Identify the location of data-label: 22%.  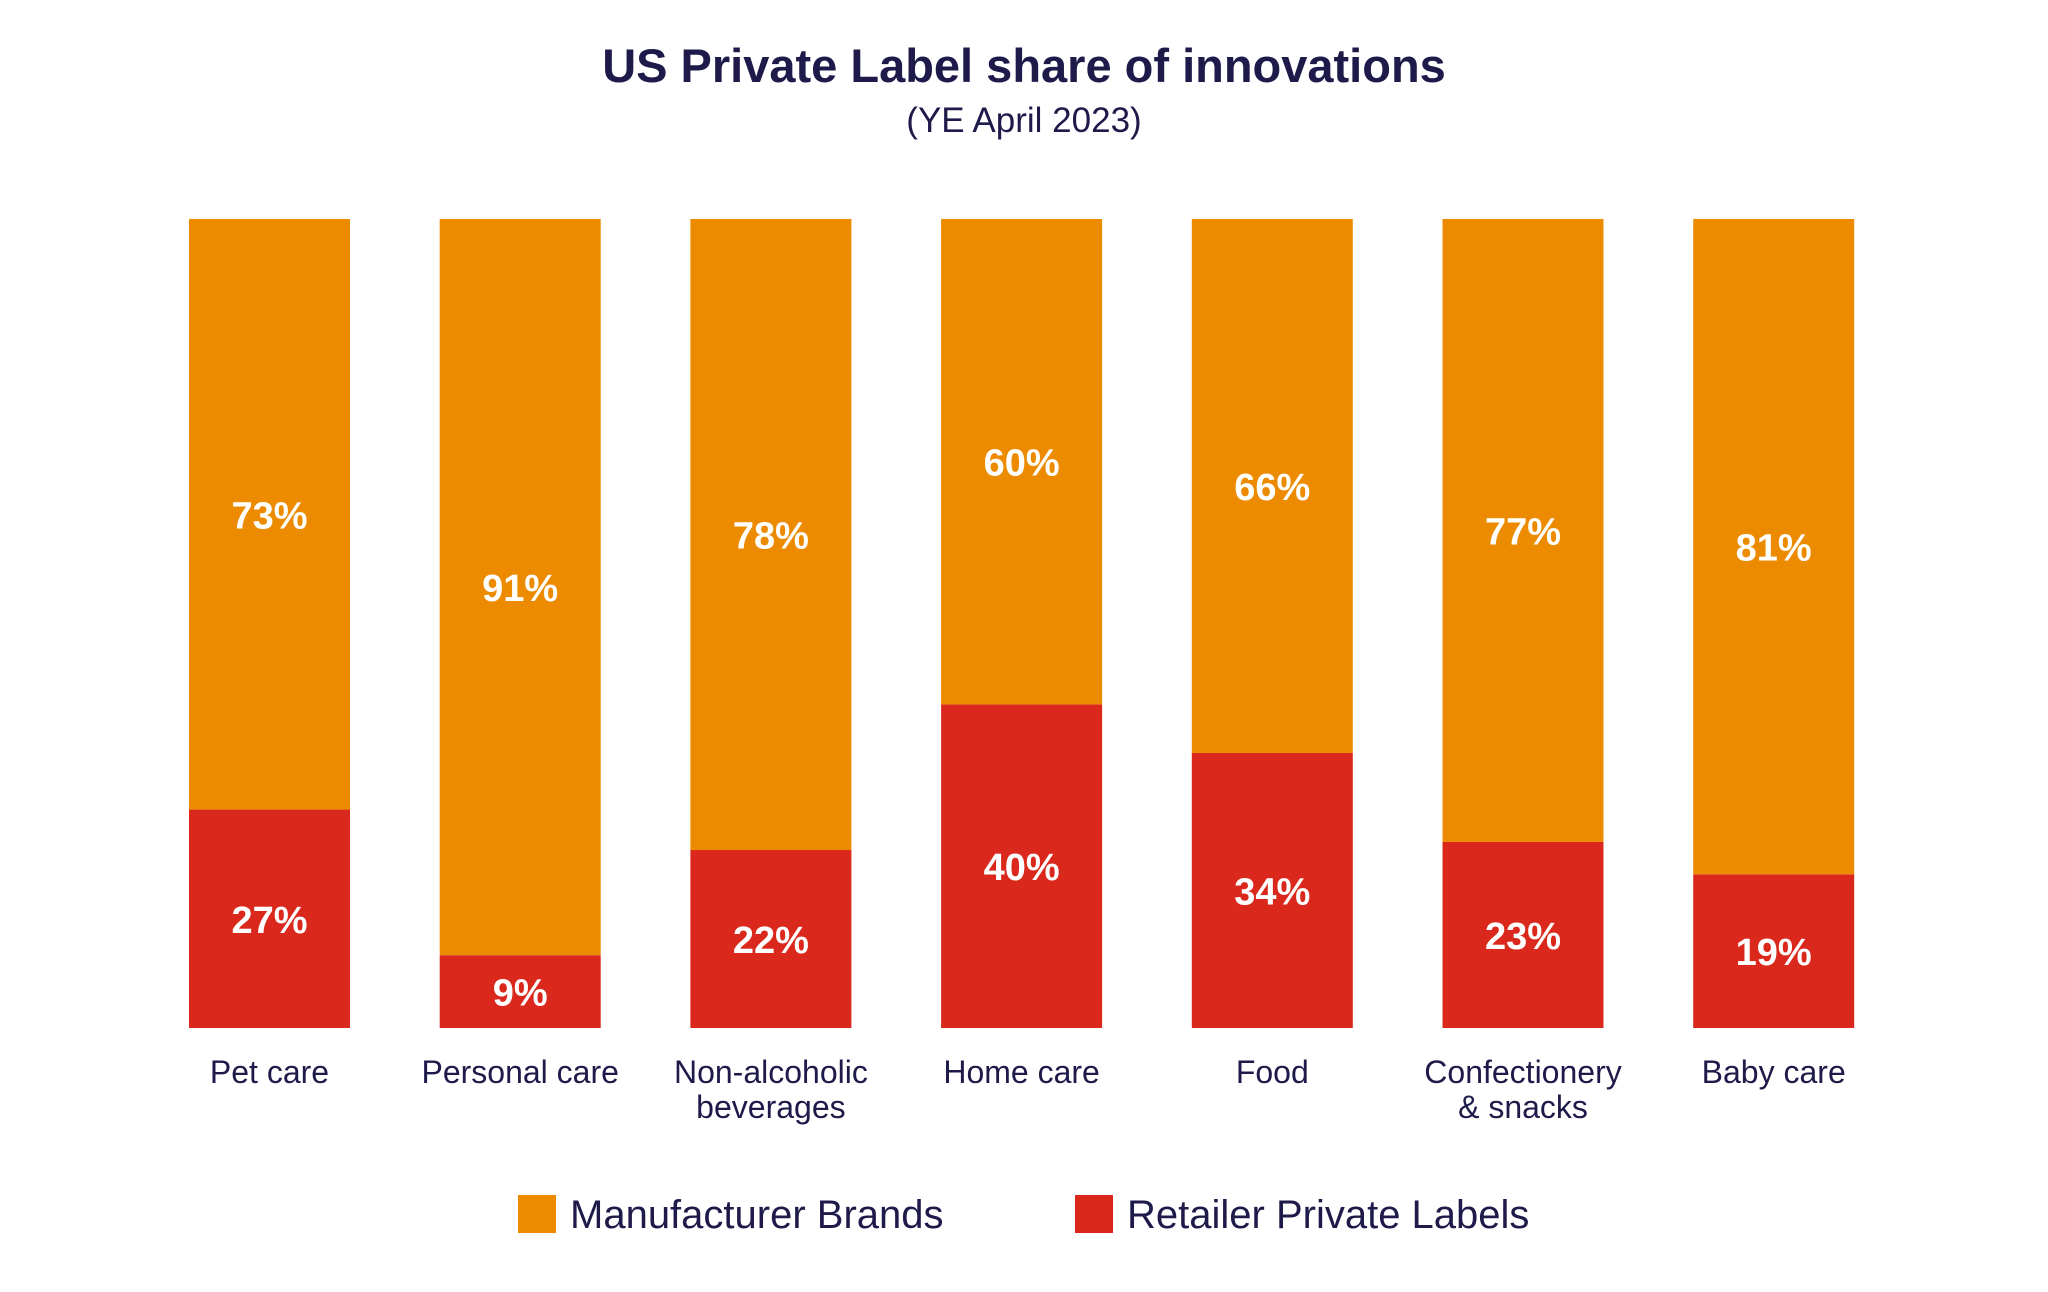
(771, 941).